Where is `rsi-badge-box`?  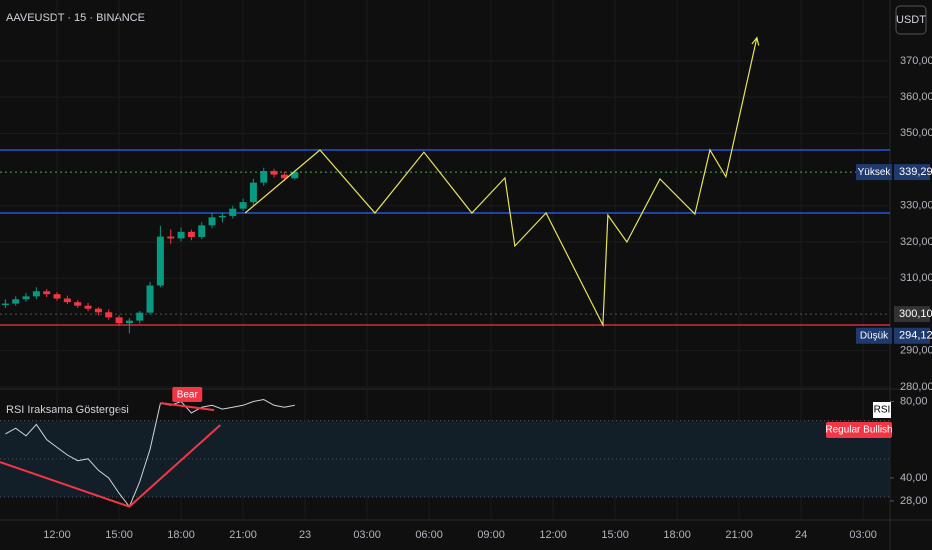 rsi-badge-box is located at coordinates (882, 410).